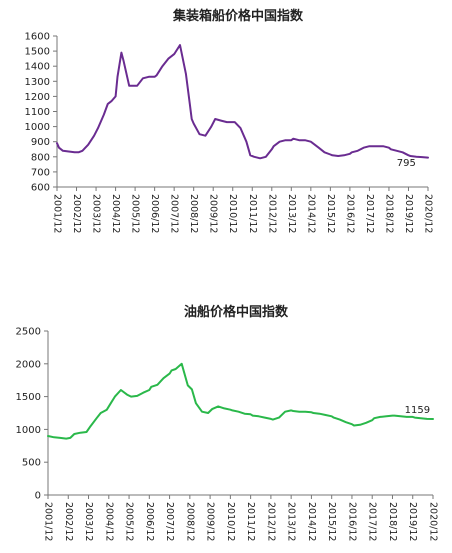 The image size is (452, 553). What do you see at coordinates (28, 332) in the screenshot?
I see `y-tick-label: 2500` at bounding box center [28, 332].